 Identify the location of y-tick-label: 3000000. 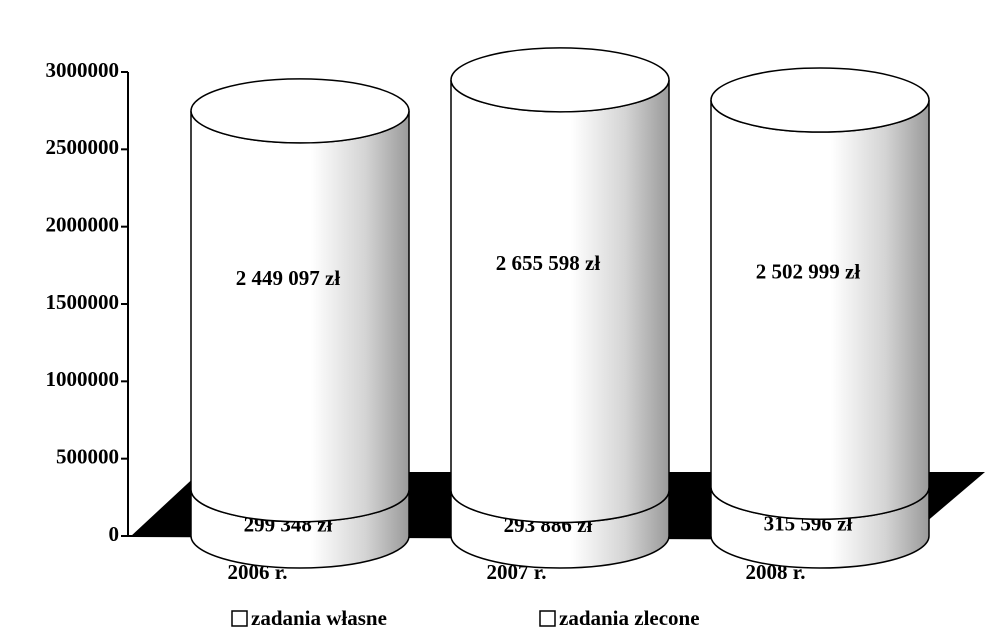
(83, 70).